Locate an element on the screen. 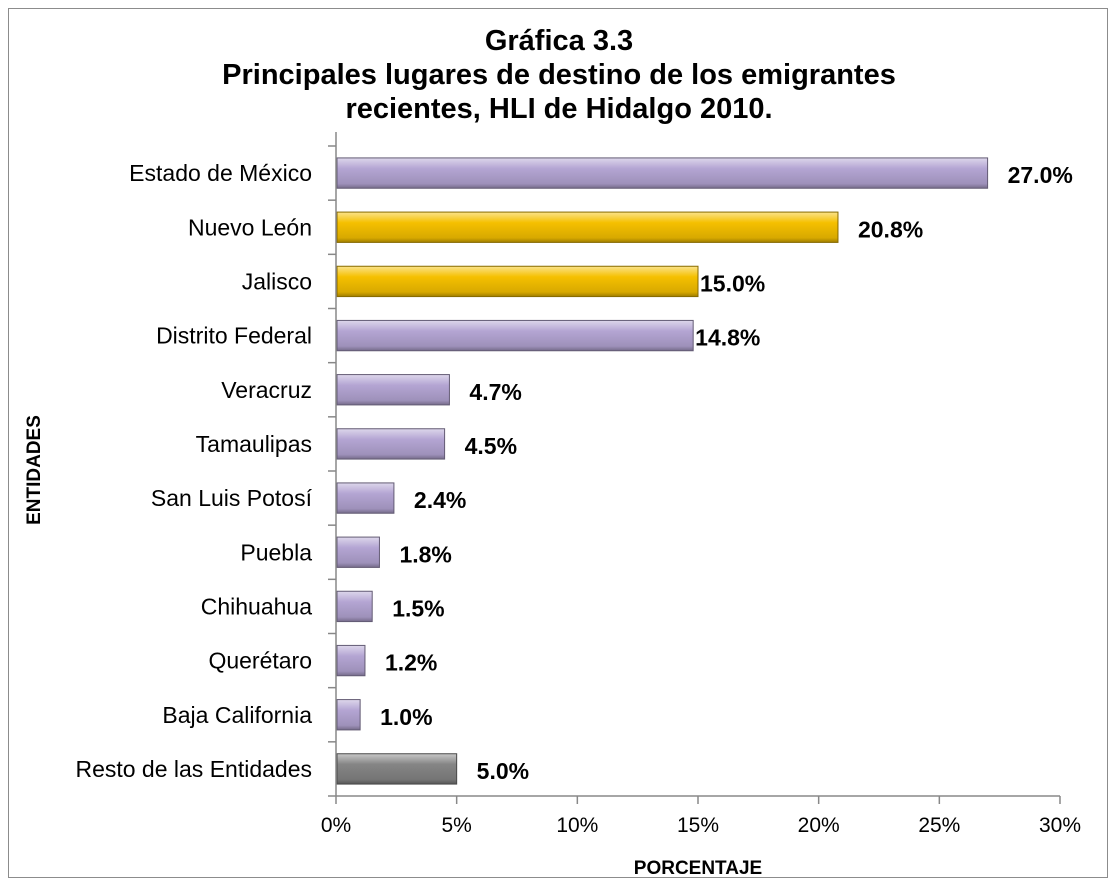 This screenshot has width=1118, height=884. chart-title-line-1: Gráfica 3.3 is located at coordinates (559, 41).